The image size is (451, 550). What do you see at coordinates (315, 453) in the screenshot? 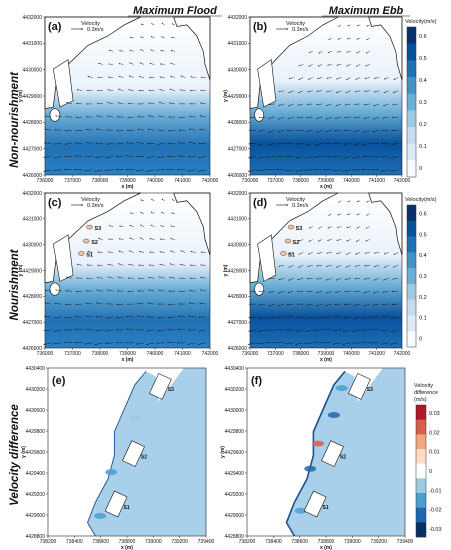
I see `panel-f-shoreline` at bounding box center [315, 453].